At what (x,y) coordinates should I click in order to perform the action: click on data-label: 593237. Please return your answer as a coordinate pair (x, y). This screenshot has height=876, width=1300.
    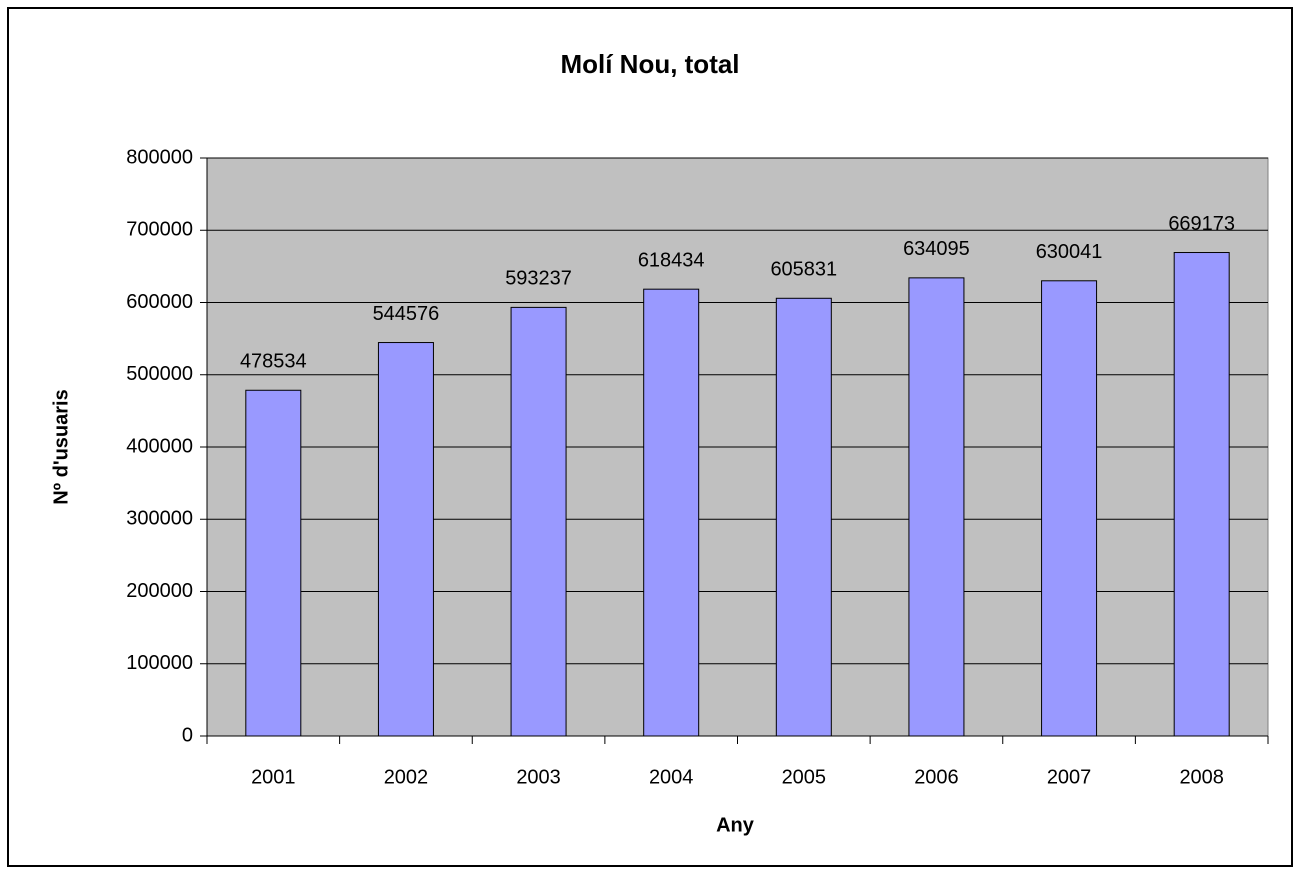
    Looking at the image, I should click on (538, 279).